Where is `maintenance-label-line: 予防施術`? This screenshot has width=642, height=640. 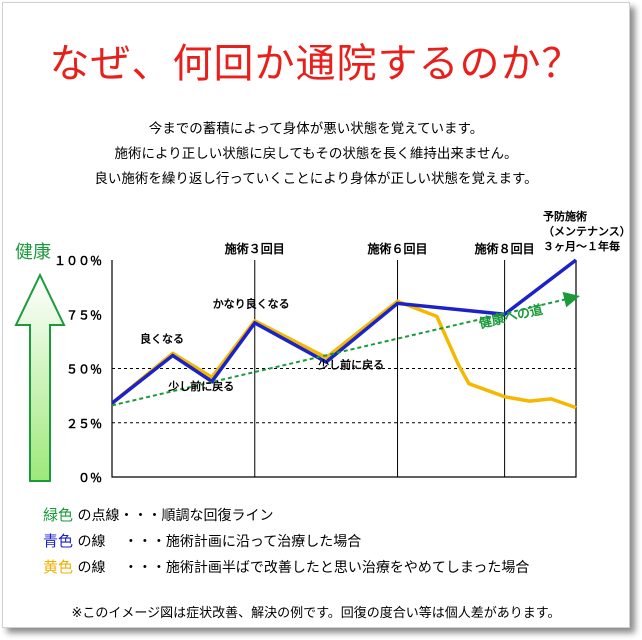
maintenance-label-line: 予防施術 is located at coordinates (565, 216).